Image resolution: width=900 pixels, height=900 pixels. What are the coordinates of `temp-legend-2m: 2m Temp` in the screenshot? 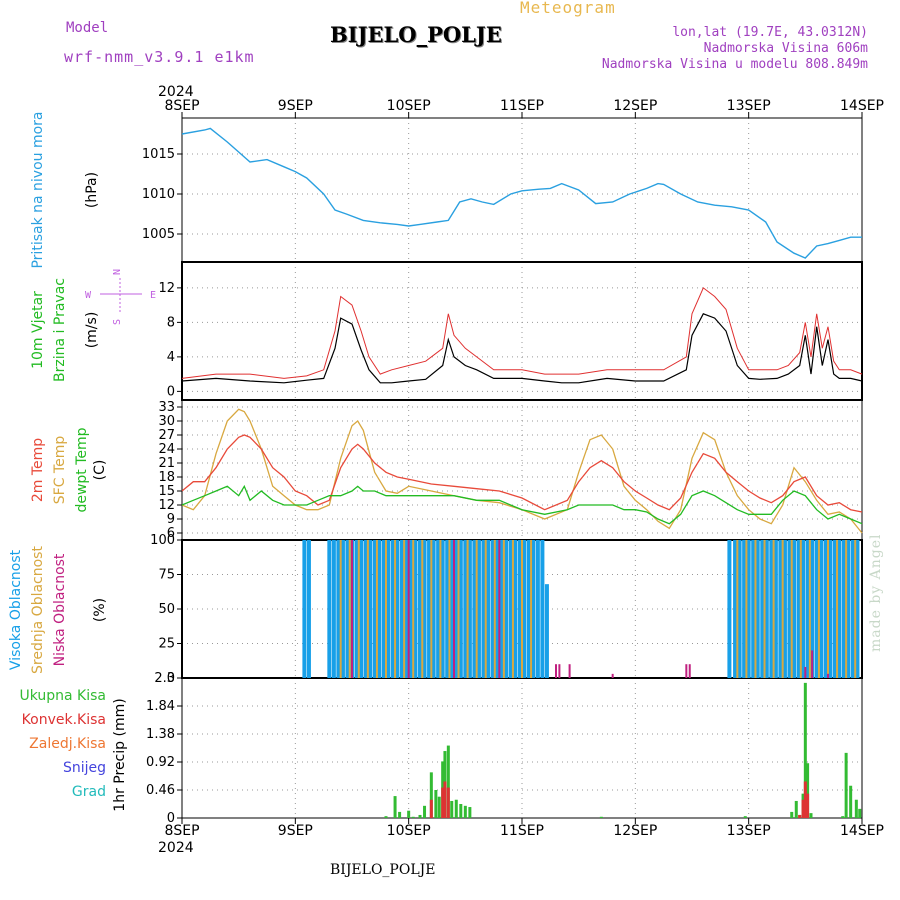 It's located at (38, 470).